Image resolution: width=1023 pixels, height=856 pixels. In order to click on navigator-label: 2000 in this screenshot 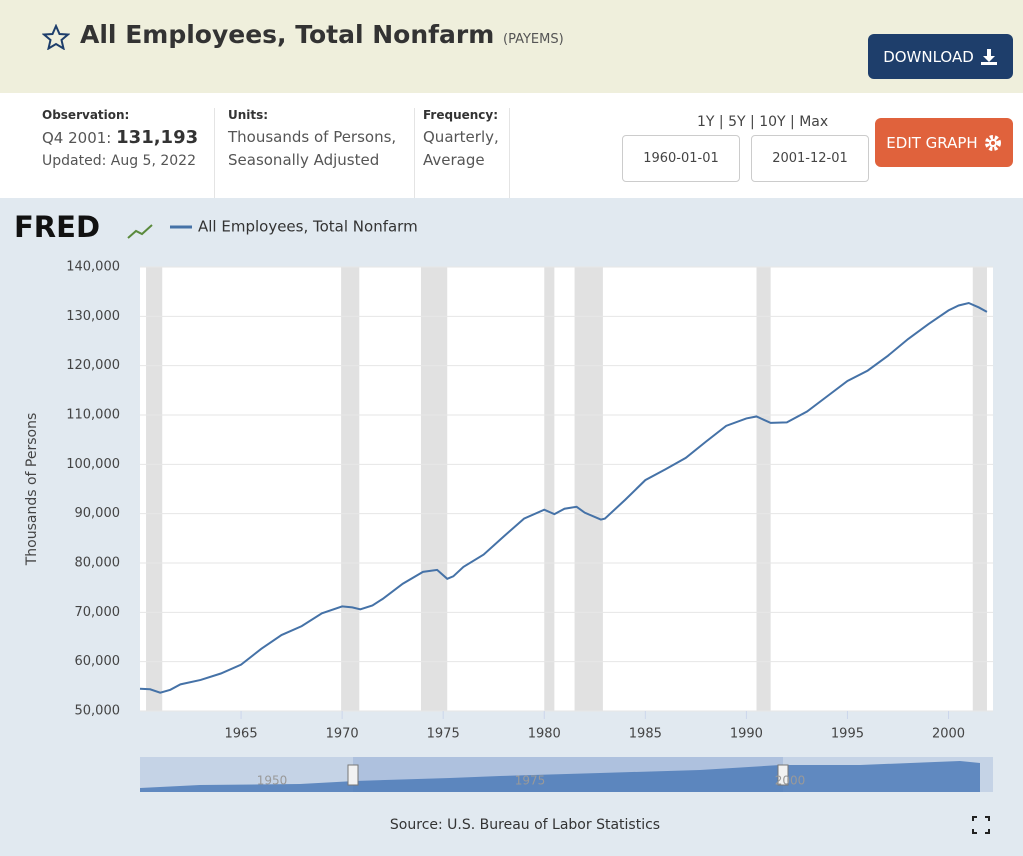, I will do `click(790, 781)`.